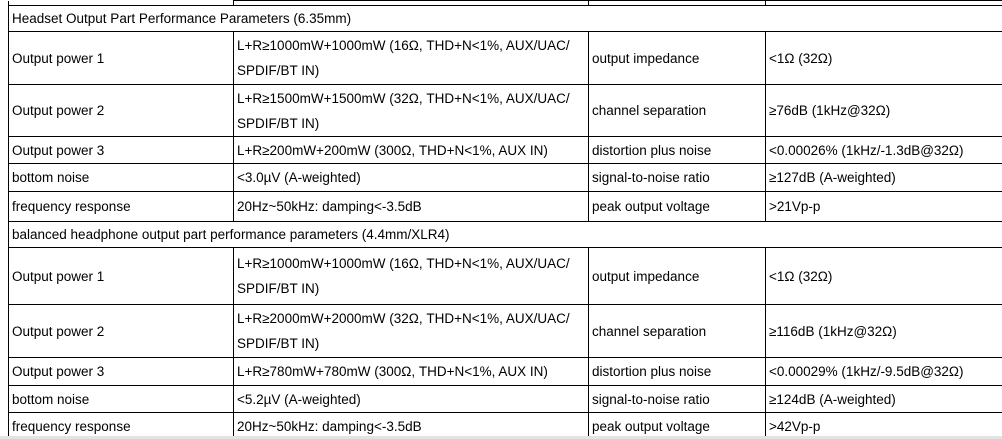 The width and height of the screenshot is (1002, 439). I want to click on value-cell: ≥127dB (A-weighted), so click(883, 177).